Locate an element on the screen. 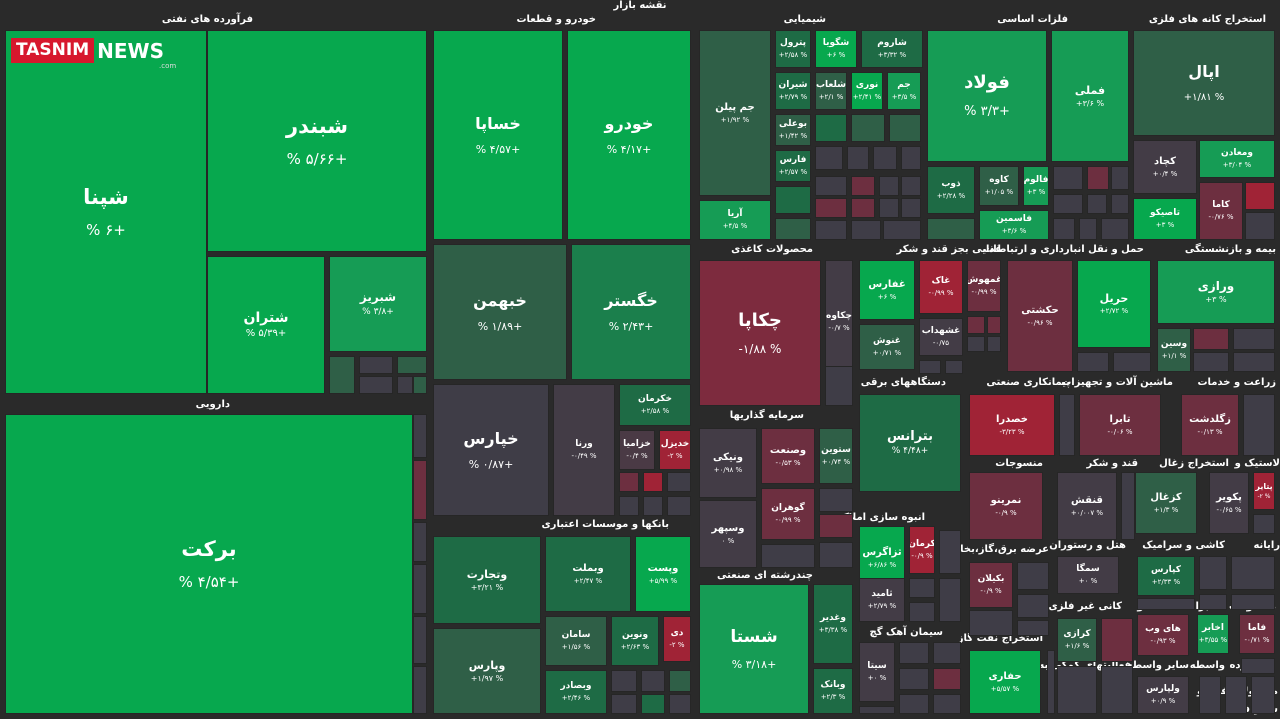 This screenshot has width=1280, height=719. stock-tile: شستا % ۳/۱۸+ is located at coordinates (754, 649).